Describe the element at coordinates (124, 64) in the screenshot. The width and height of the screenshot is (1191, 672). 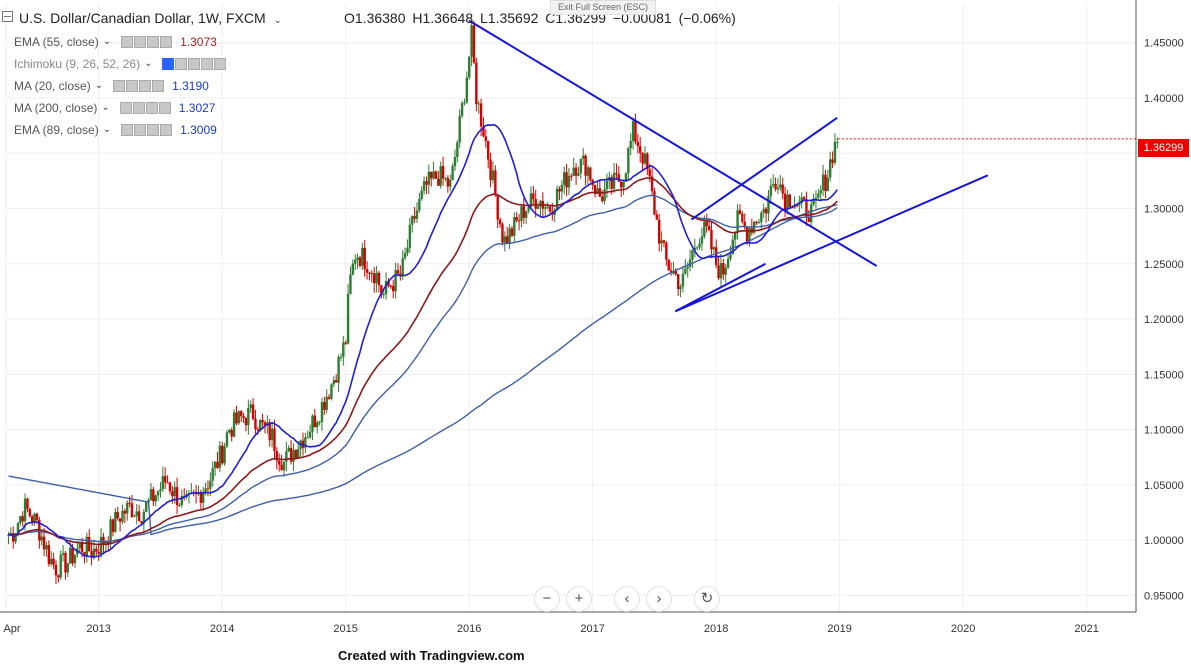
I see `legend-row-ichimoku: Ichimoku (9, 26, 52, 26) ⌄` at that location.